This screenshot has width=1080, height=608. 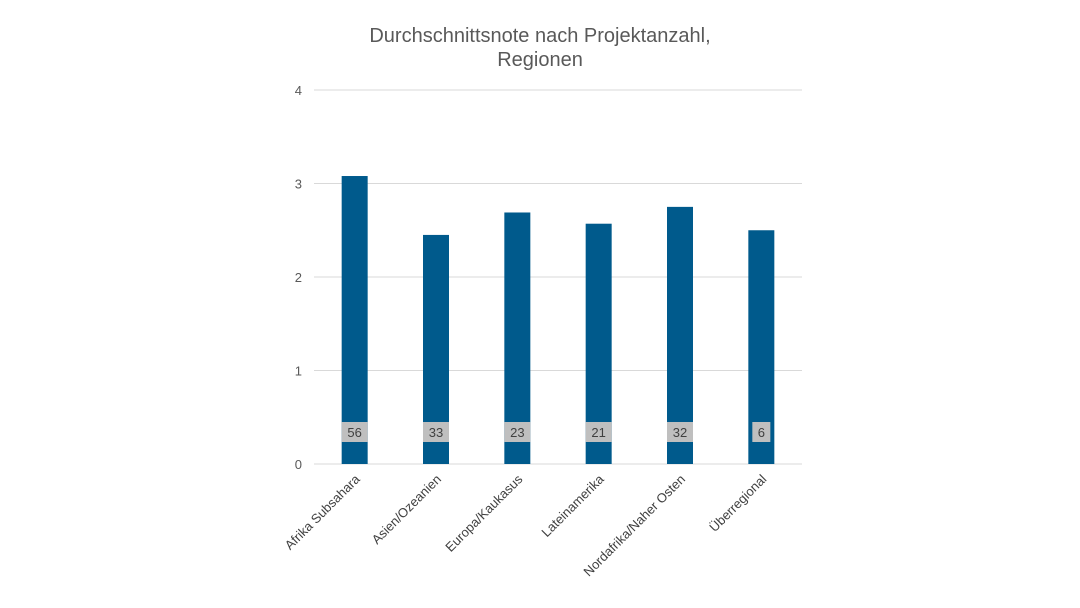 I want to click on chart-title-line-2: Regionen, so click(x=540, y=60).